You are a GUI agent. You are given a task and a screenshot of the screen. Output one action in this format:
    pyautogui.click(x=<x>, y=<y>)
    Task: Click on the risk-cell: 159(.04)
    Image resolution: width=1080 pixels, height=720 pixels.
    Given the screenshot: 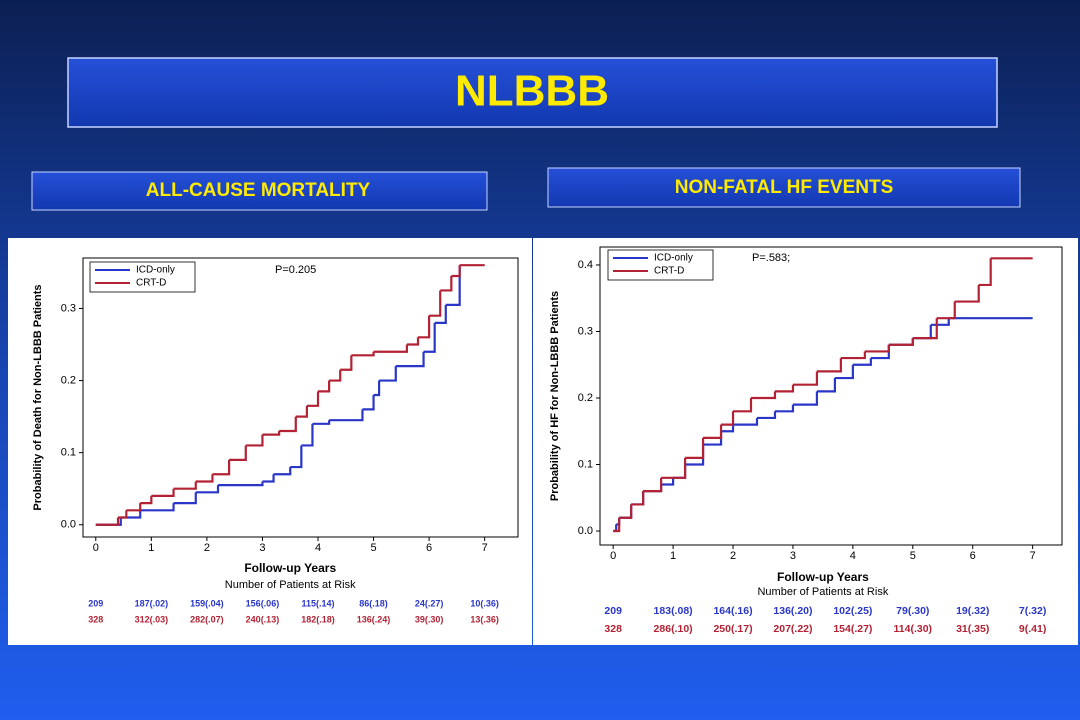 What is the action you would take?
    pyautogui.click(x=207, y=603)
    